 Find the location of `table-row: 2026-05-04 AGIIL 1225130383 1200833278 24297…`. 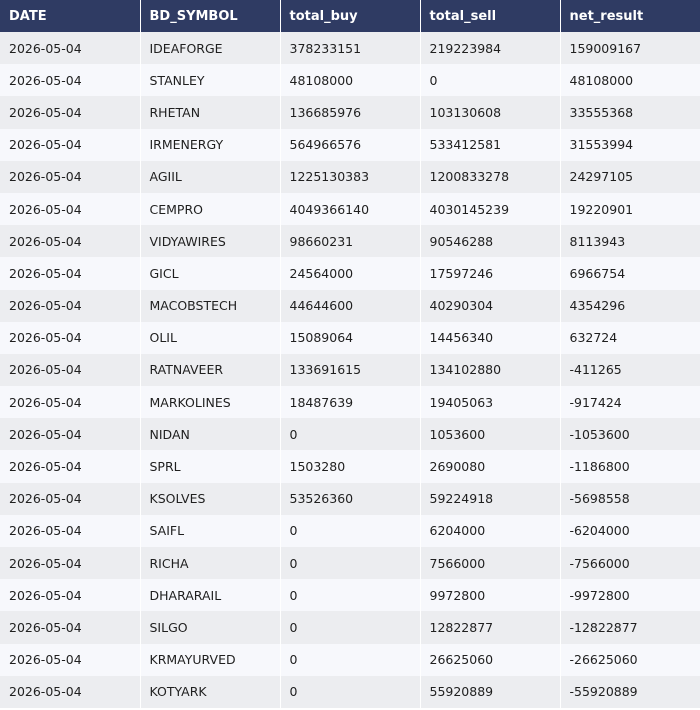

table-row: 2026-05-04 AGIIL 1225130383 1200833278 24297… is located at coordinates (350, 176).